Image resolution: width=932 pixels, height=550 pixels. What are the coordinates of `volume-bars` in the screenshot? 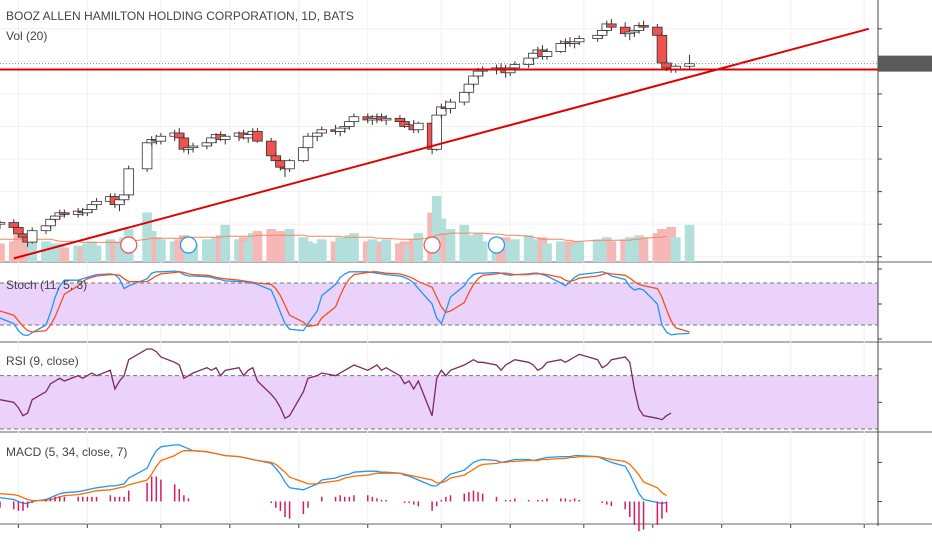 It's located at (347, 229).